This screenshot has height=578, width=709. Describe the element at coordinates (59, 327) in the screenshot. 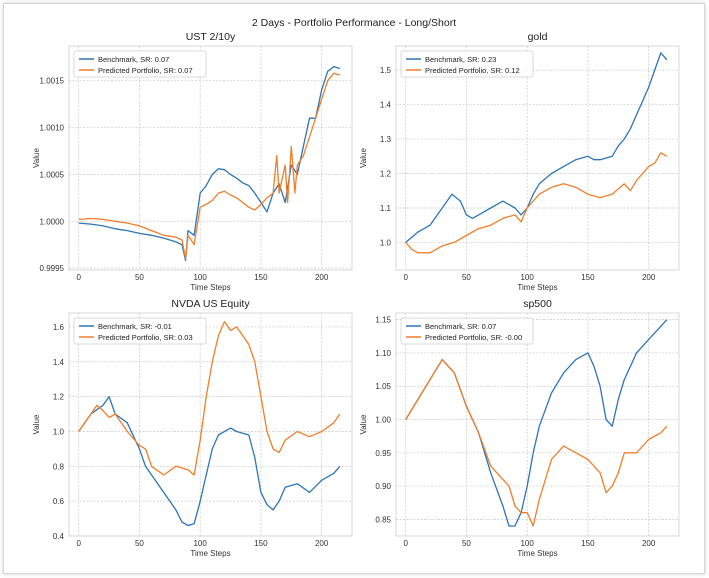

I see `y-tick-label: 1.6` at that location.